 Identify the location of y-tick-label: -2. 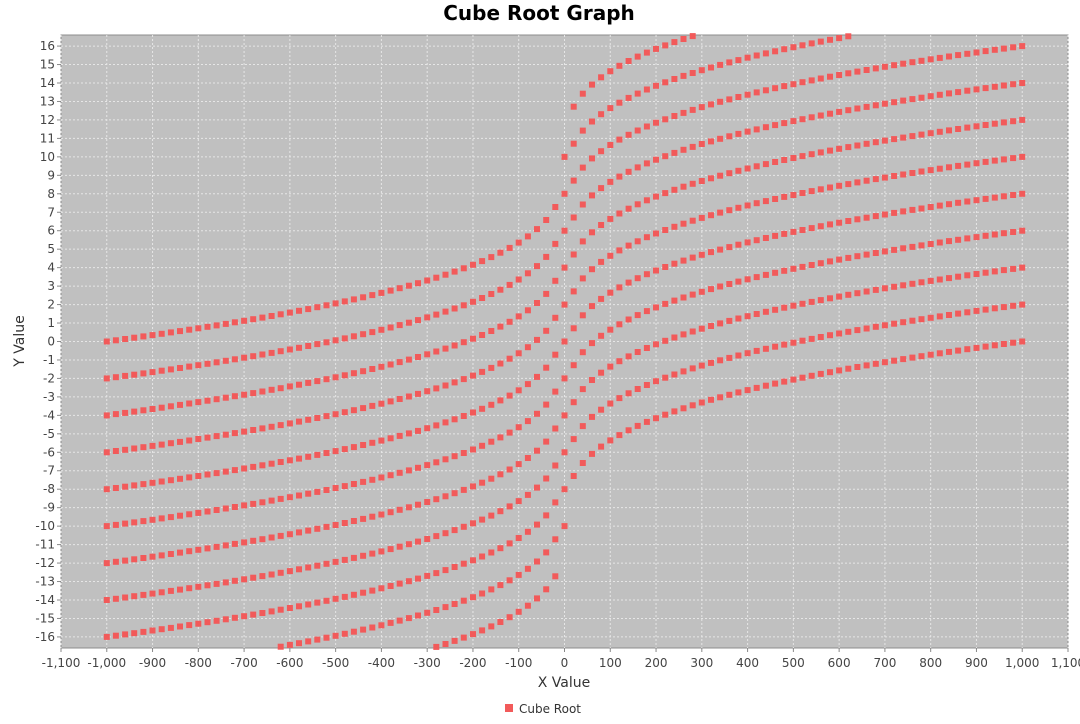
(49, 378).